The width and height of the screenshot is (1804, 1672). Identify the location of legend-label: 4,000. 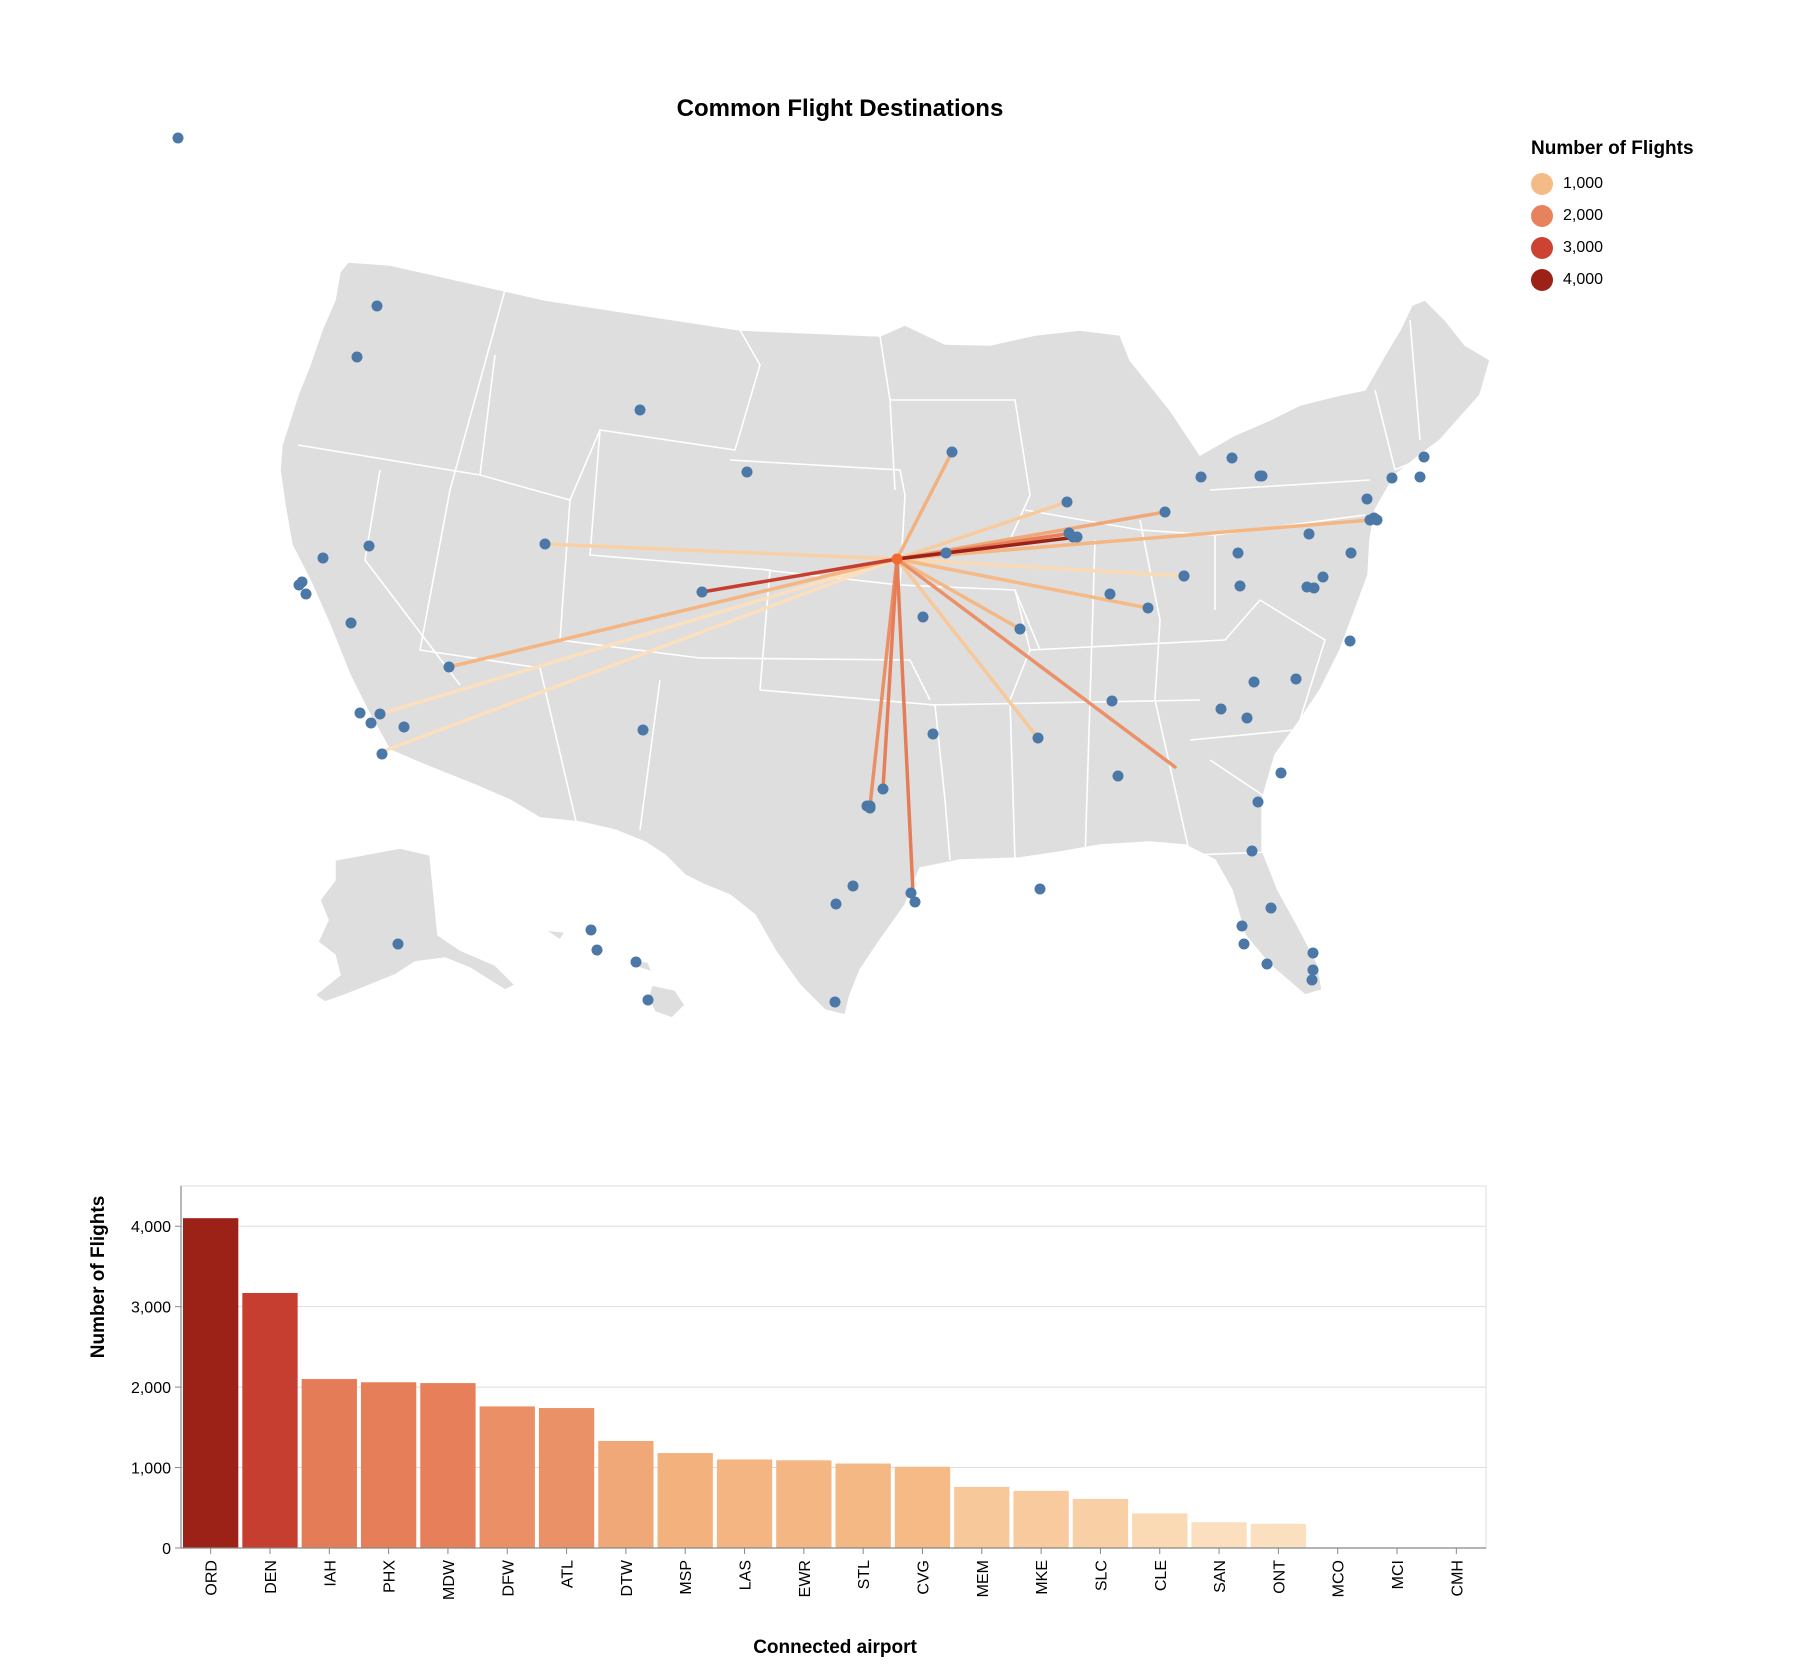
(1583, 279).